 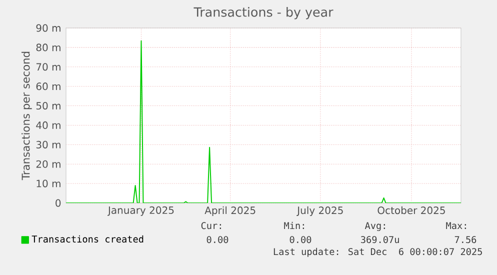 What do you see at coordinates (58, 203) in the screenshot?
I see `y-tick-label: 0` at bounding box center [58, 203].